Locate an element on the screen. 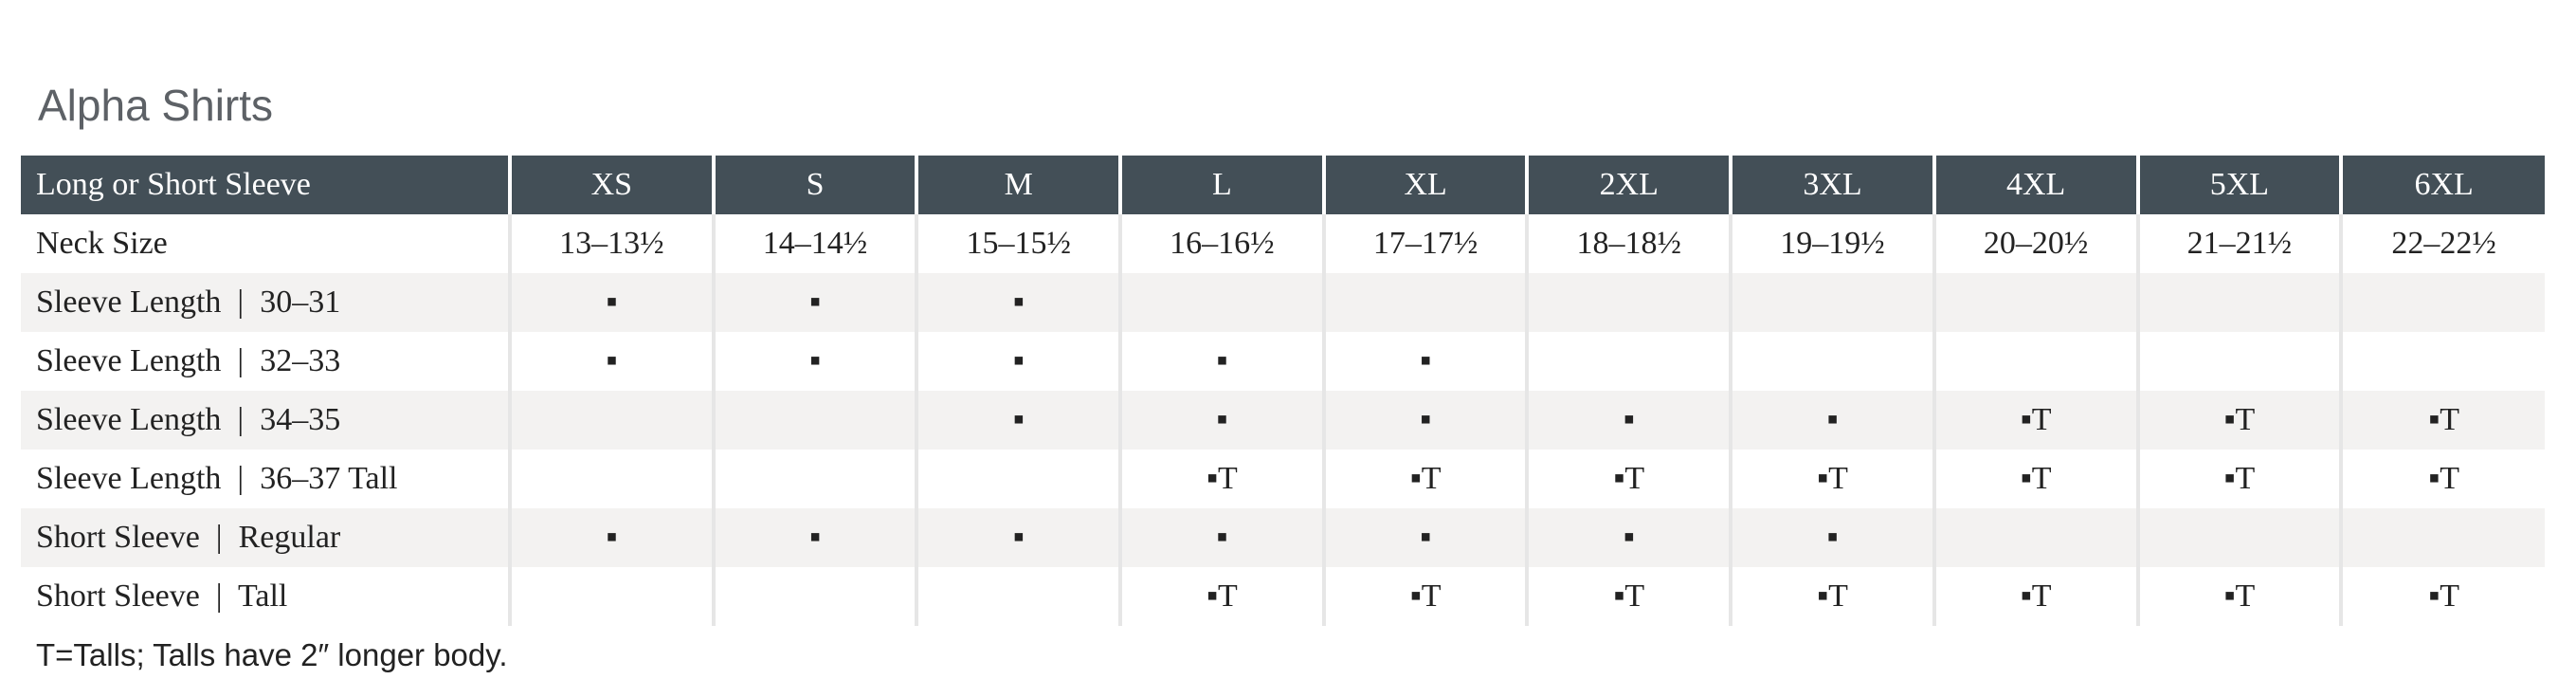 Image resolution: width=2576 pixels, height=698 pixels. table-row: Short Sleeve | Tall ▪T ▪T ▪T ▪T ▪T ▪T ▪T is located at coordinates (1283, 596).